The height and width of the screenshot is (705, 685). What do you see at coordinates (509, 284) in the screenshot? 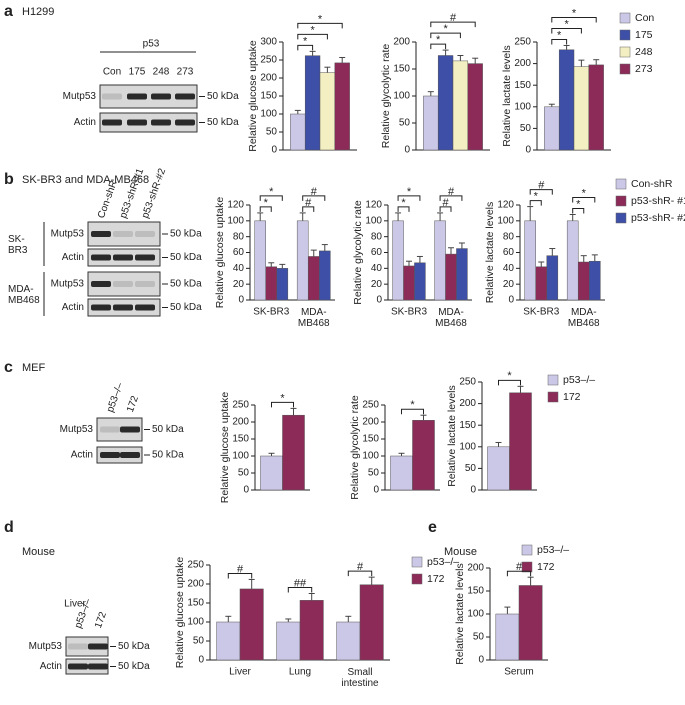
I see `y-tick-label: 20` at bounding box center [509, 284].